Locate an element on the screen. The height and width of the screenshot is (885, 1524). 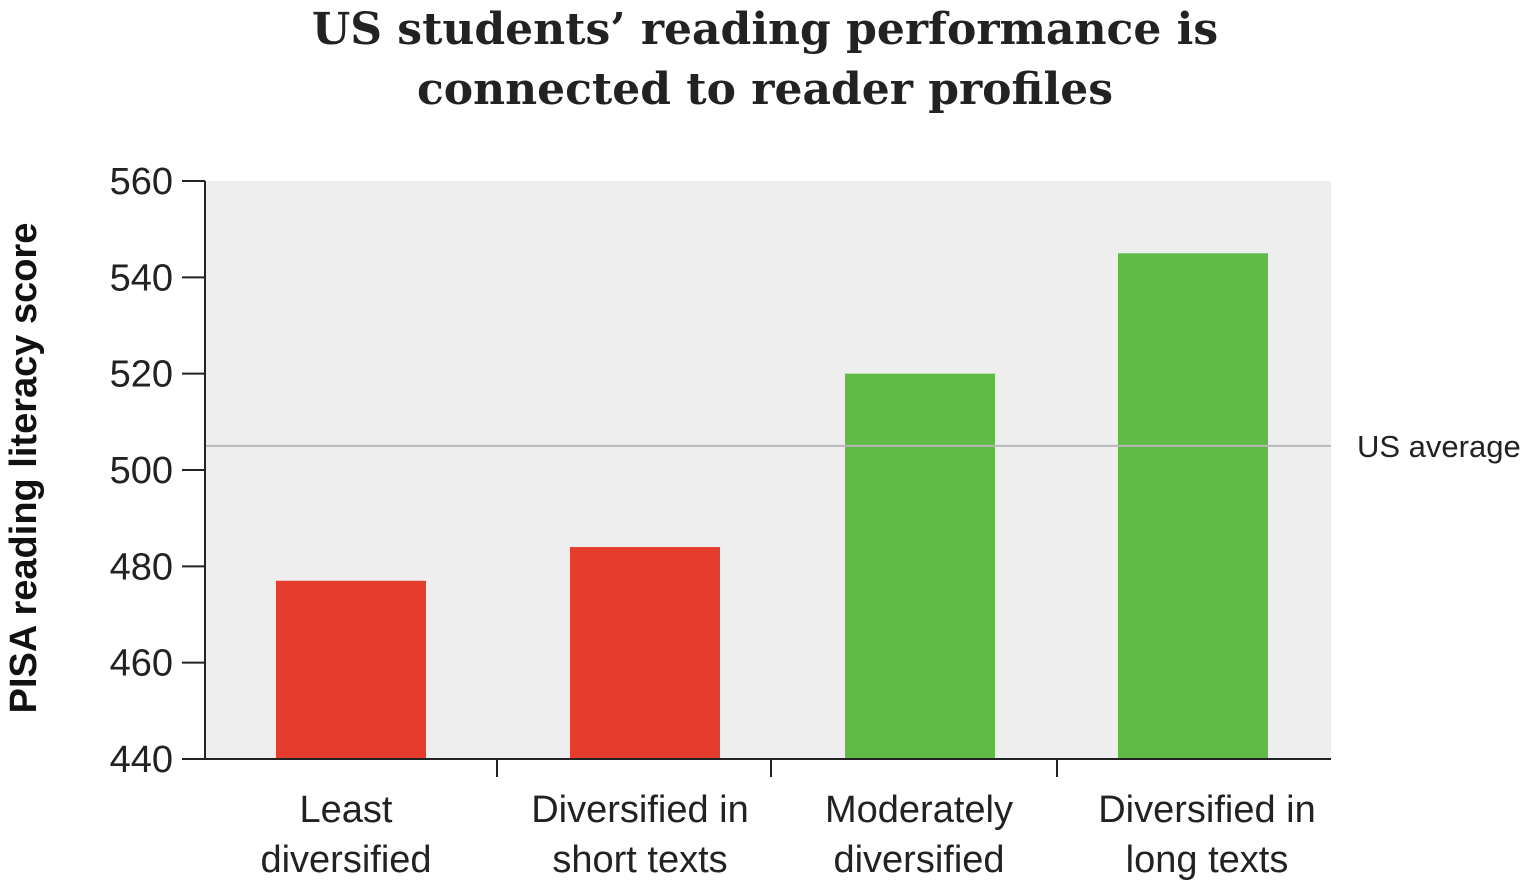
x-category-label-2: Diversified in short texts is located at coordinates (640, 835).